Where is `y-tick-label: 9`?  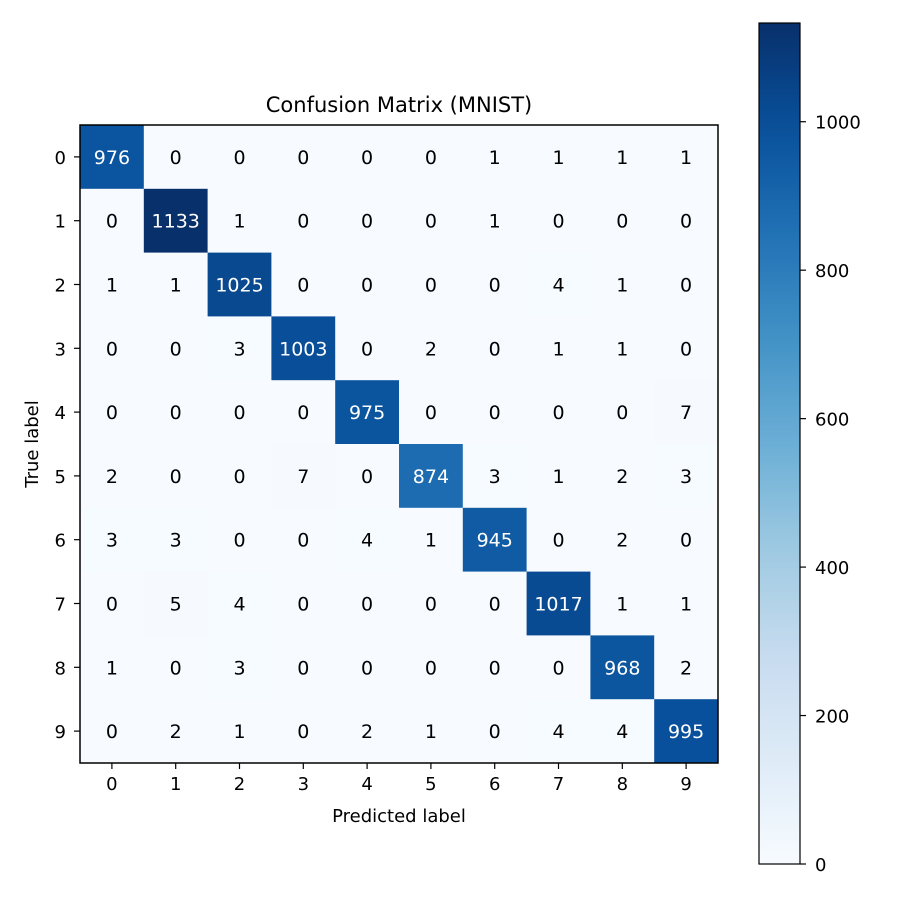
y-tick-label: 9 is located at coordinates (60, 732).